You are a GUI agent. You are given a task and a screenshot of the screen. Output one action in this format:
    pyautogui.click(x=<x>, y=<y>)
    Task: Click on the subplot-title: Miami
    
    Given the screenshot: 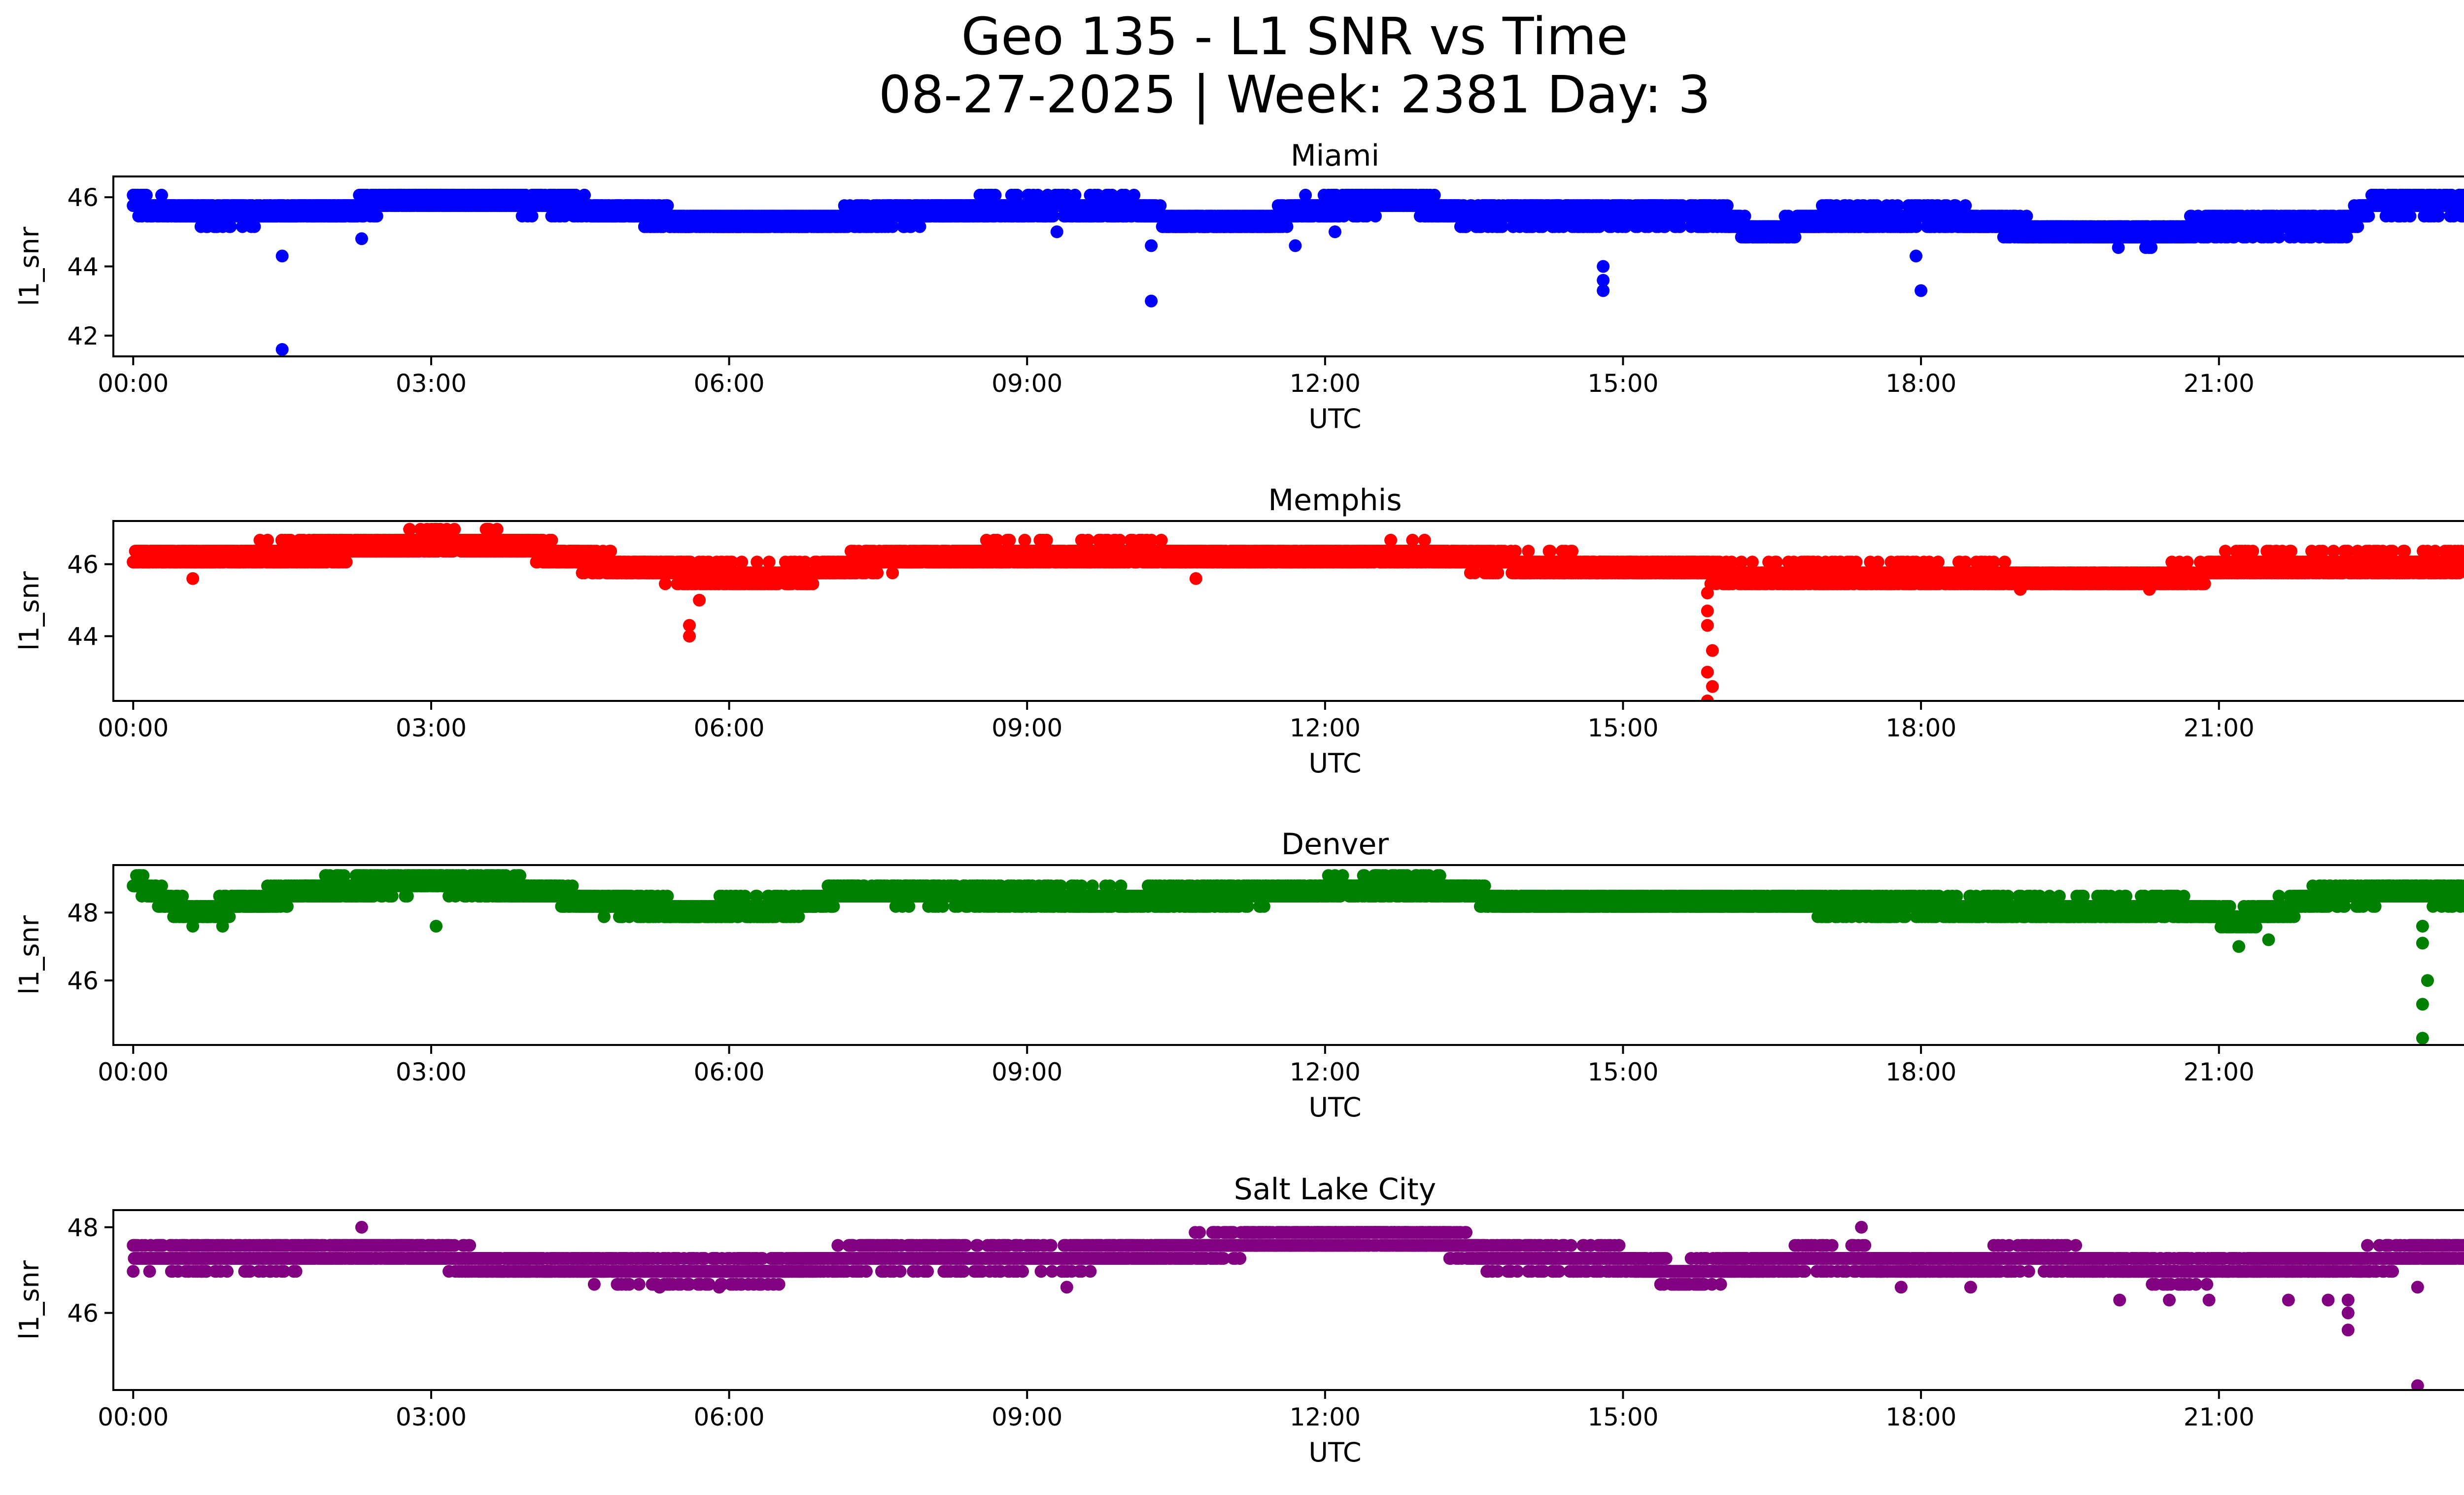 What is the action you would take?
    pyautogui.click(x=1335, y=156)
    